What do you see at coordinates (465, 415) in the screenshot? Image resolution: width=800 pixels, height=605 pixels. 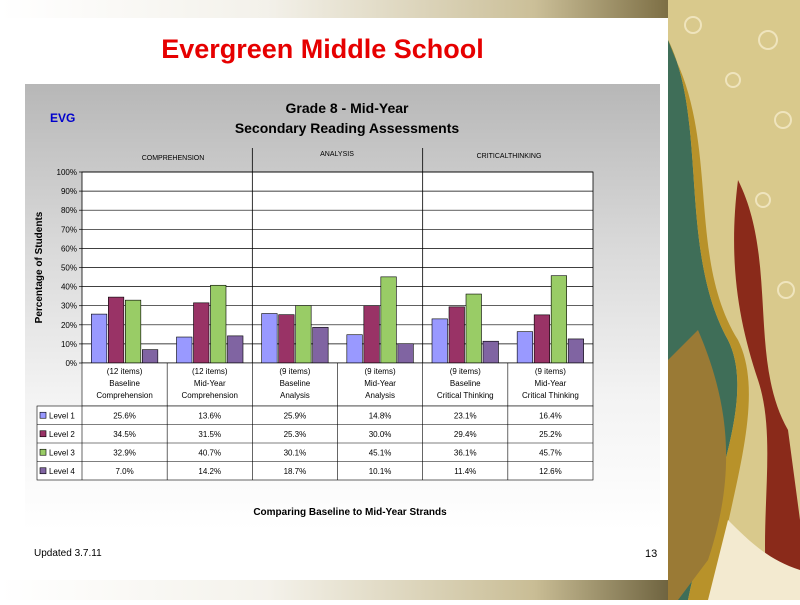 I see `data-label: 23.1%` at bounding box center [465, 415].